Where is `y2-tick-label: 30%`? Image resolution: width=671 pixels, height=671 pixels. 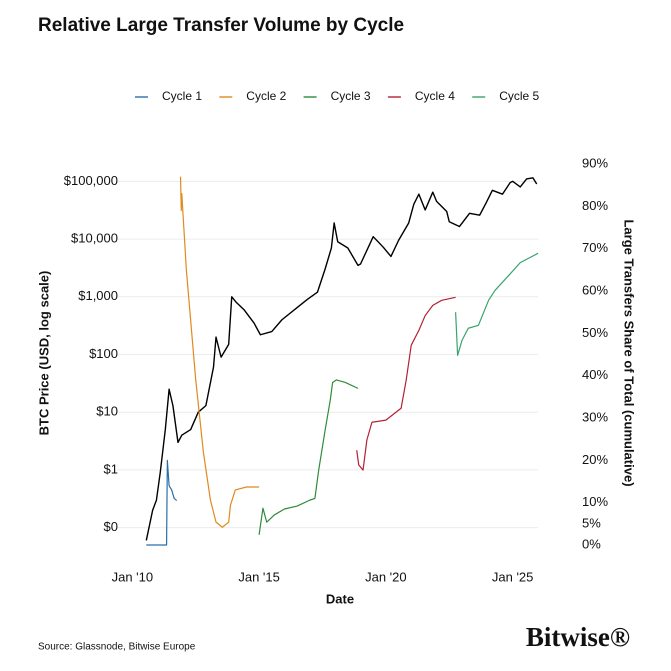
y2-tick-label: 30% is located at coordinates (595, 416).